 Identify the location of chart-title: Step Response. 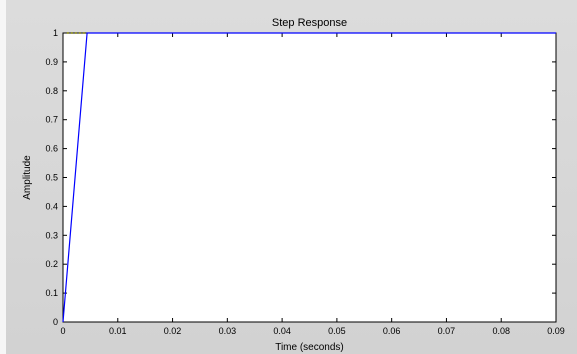
(309, 23).